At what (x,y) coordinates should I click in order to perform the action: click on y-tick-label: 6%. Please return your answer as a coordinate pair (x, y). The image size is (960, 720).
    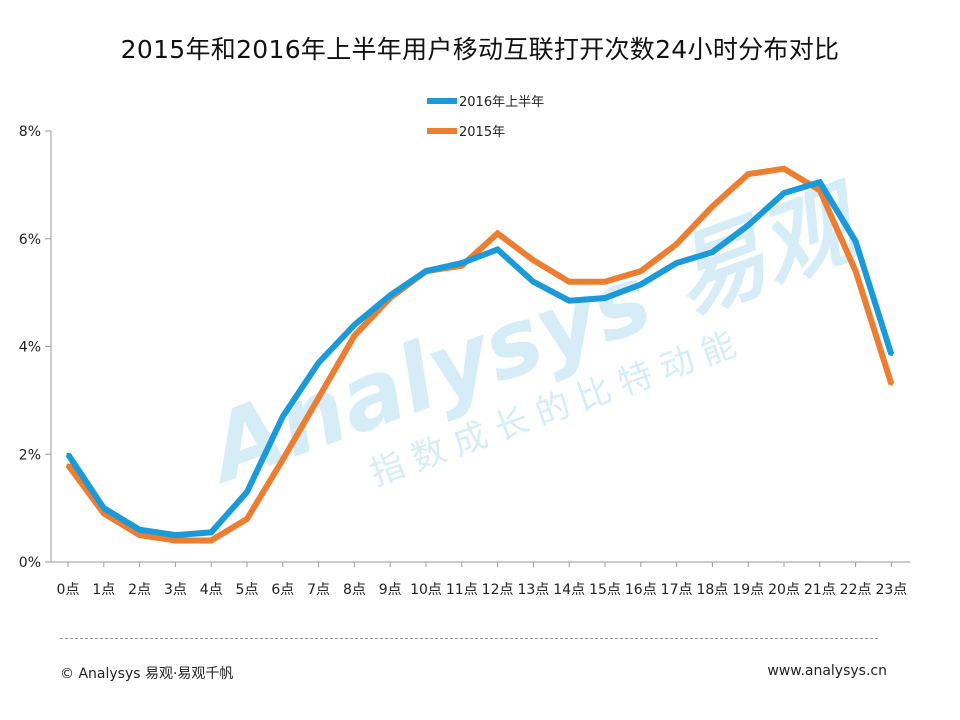
    Looking at the image, I should click on (30, 240).